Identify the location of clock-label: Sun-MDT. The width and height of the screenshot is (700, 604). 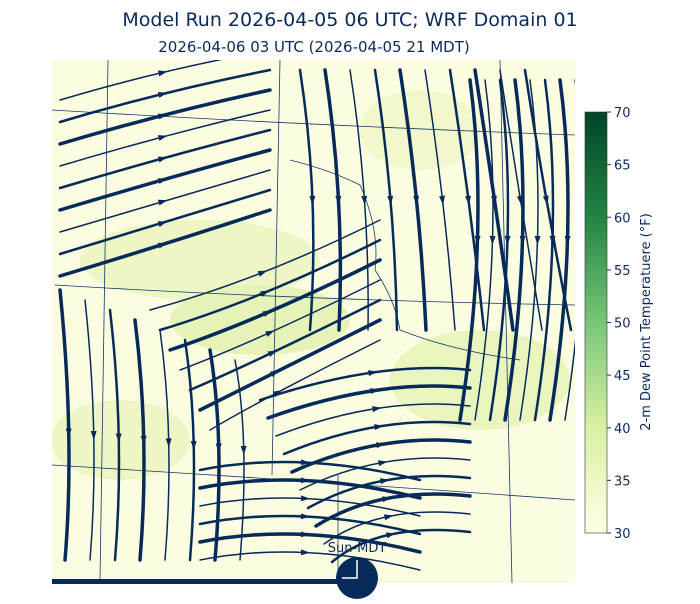
(357, 548).